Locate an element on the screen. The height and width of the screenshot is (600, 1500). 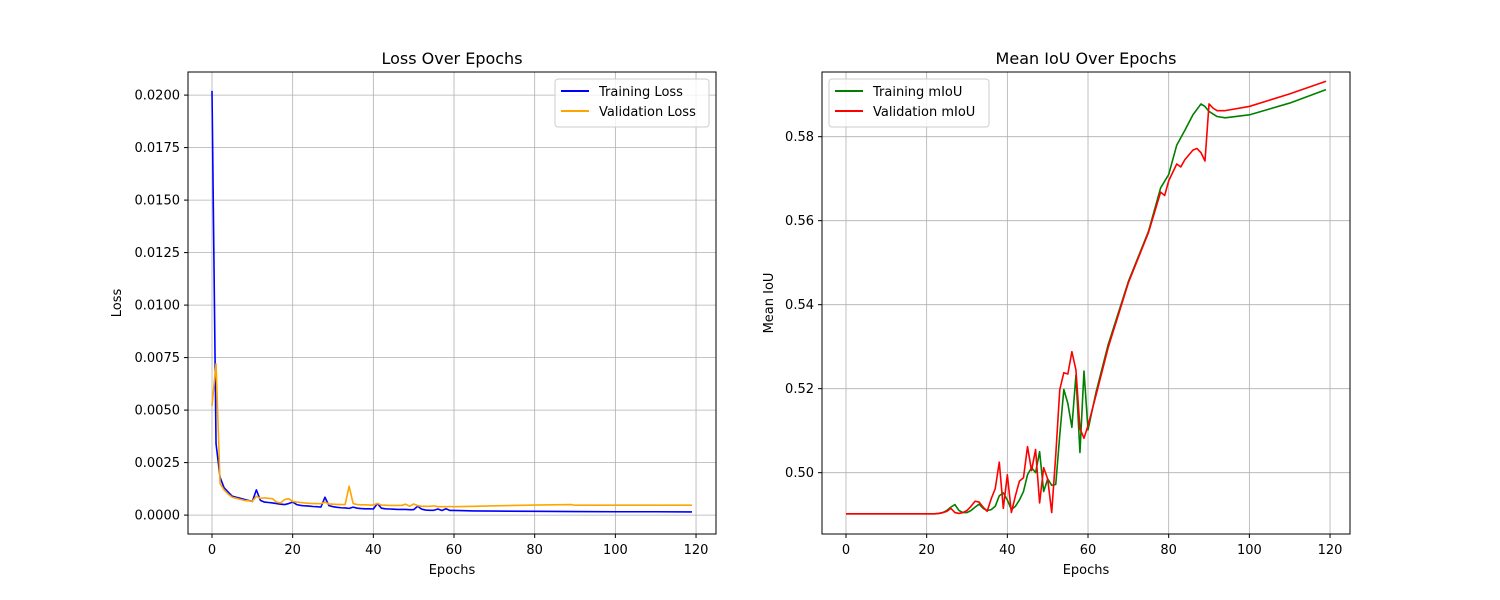
y-tick-label: 0.56 is located at coordinates (799, 221).